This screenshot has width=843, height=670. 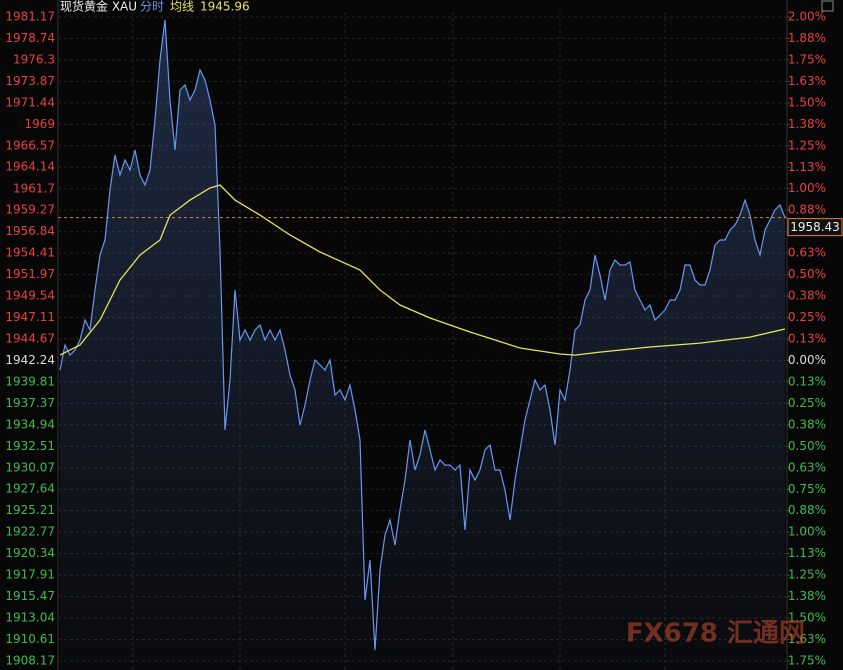 I want to click on y-tick-label: 1917.91, so click(x=30, y=575).